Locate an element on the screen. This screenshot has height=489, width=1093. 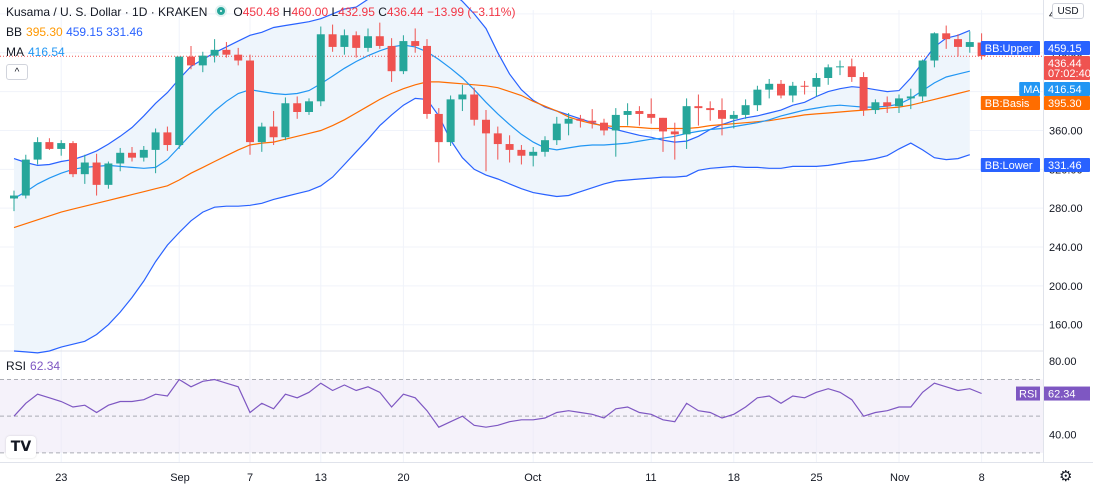
series-name-tag-label: MA is located at coordinates (1031, 90).